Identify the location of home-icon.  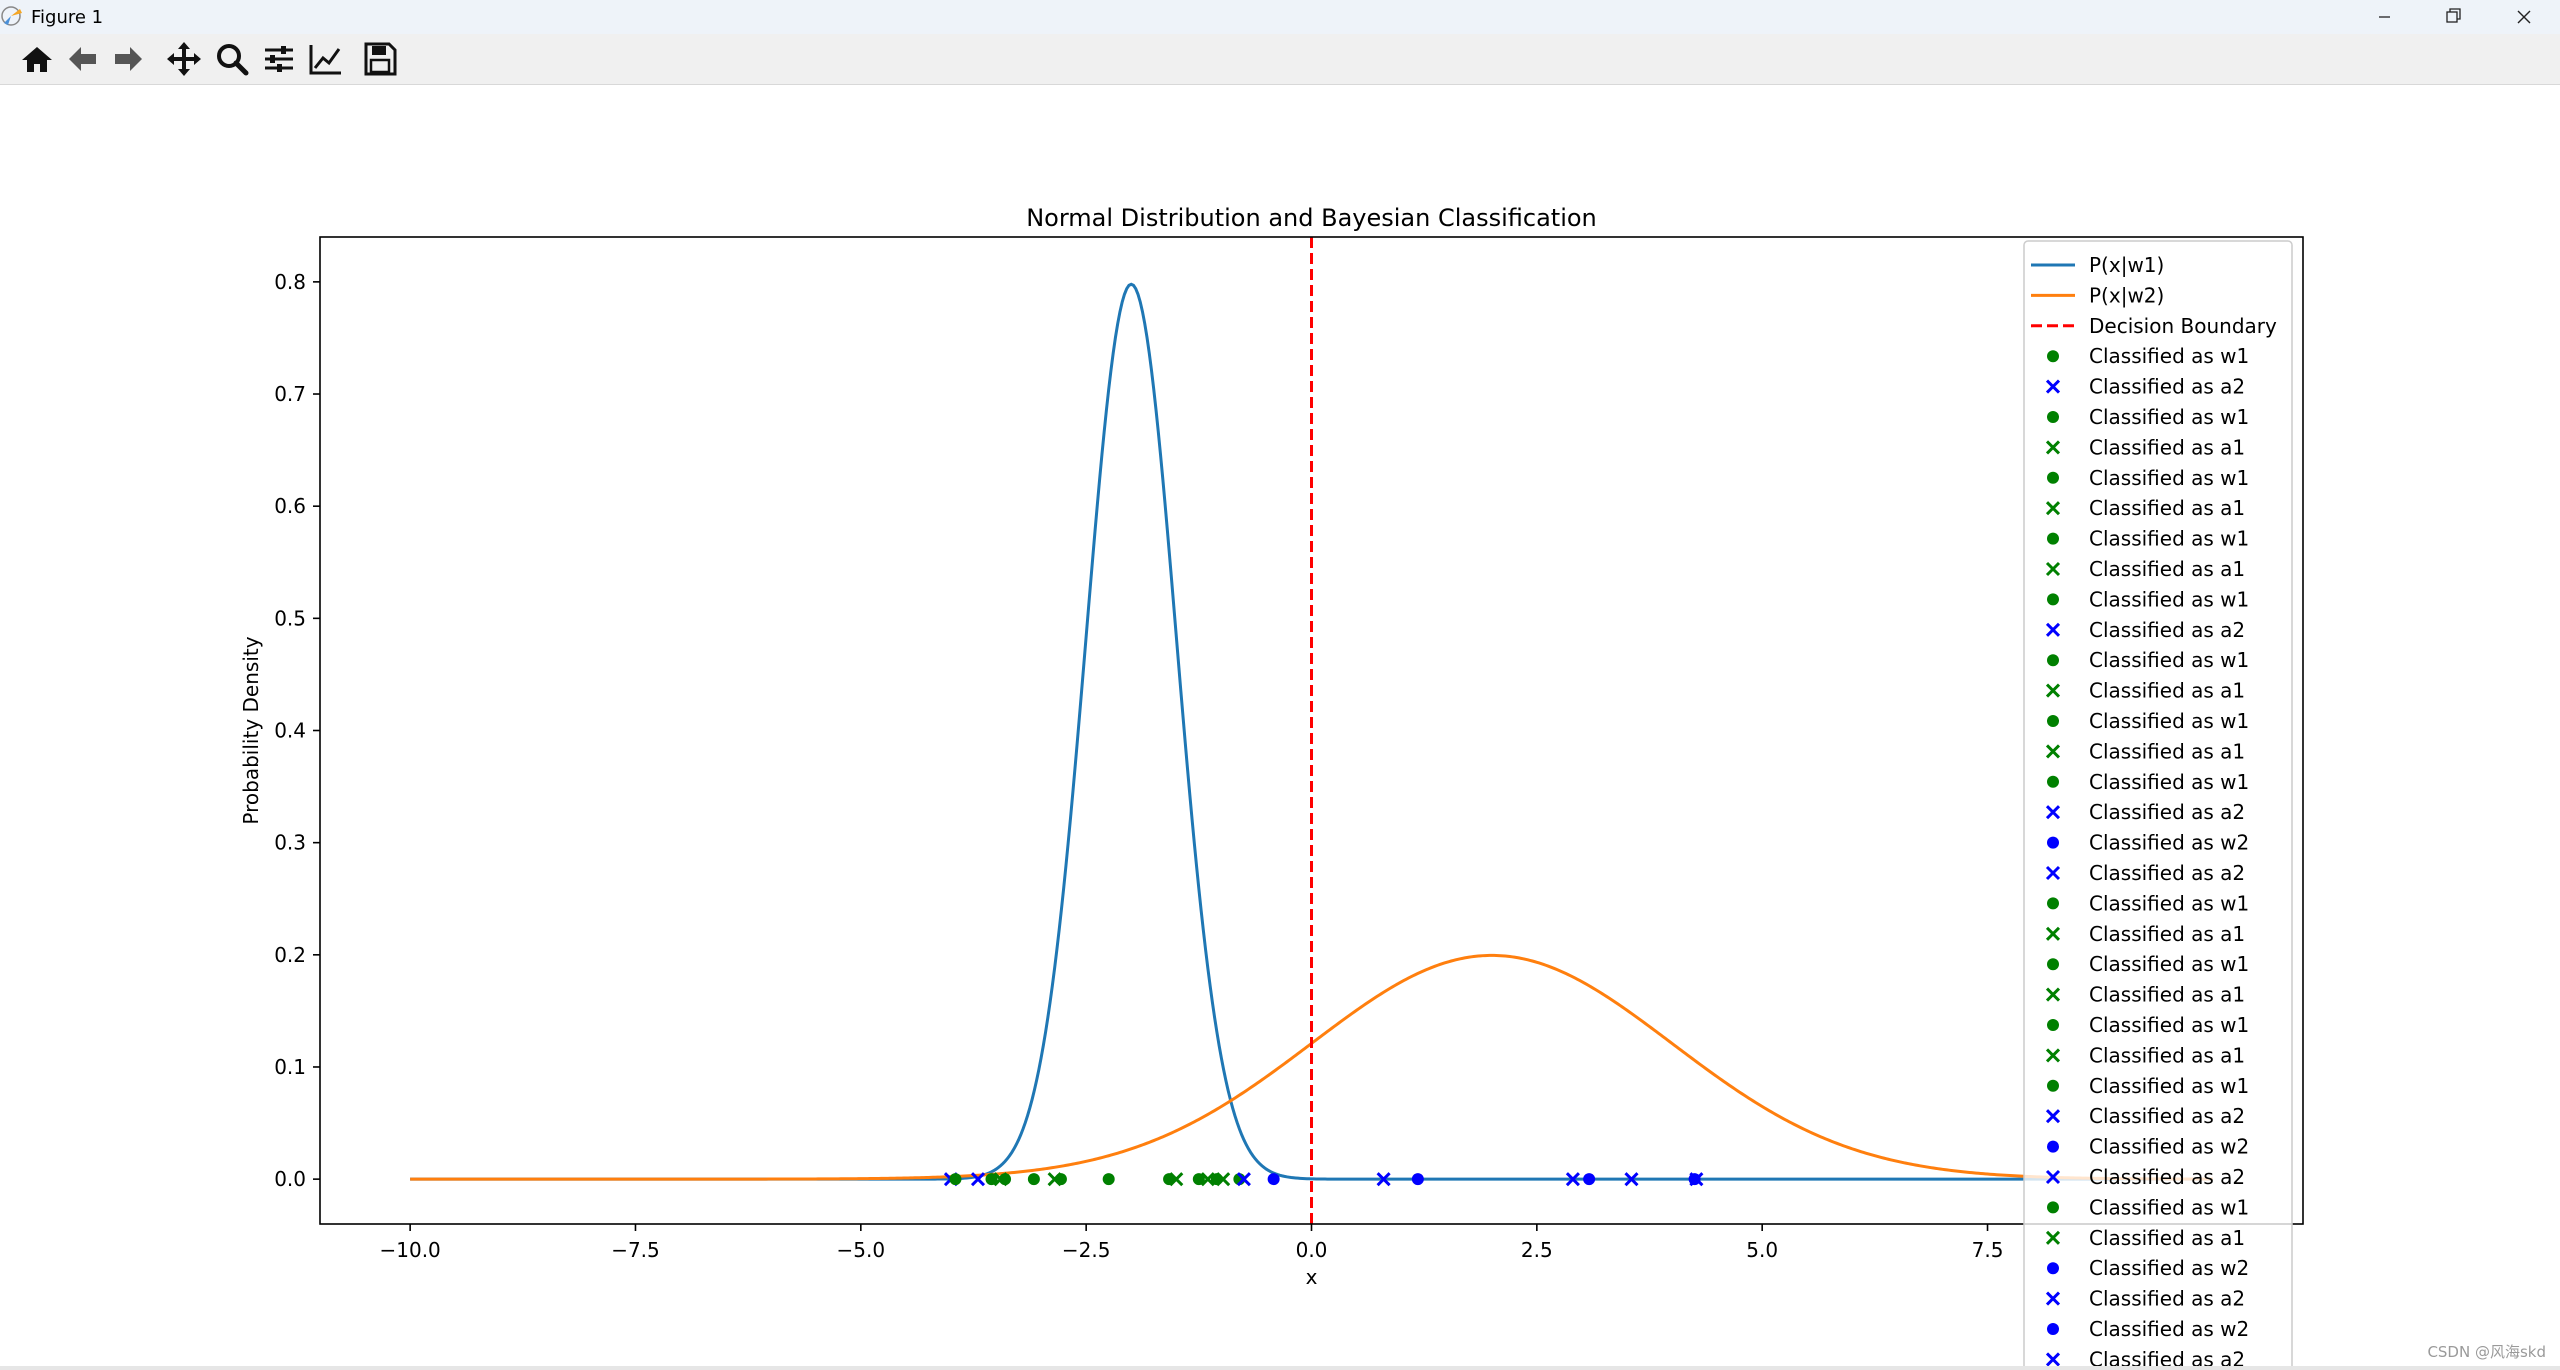
(37, 59).